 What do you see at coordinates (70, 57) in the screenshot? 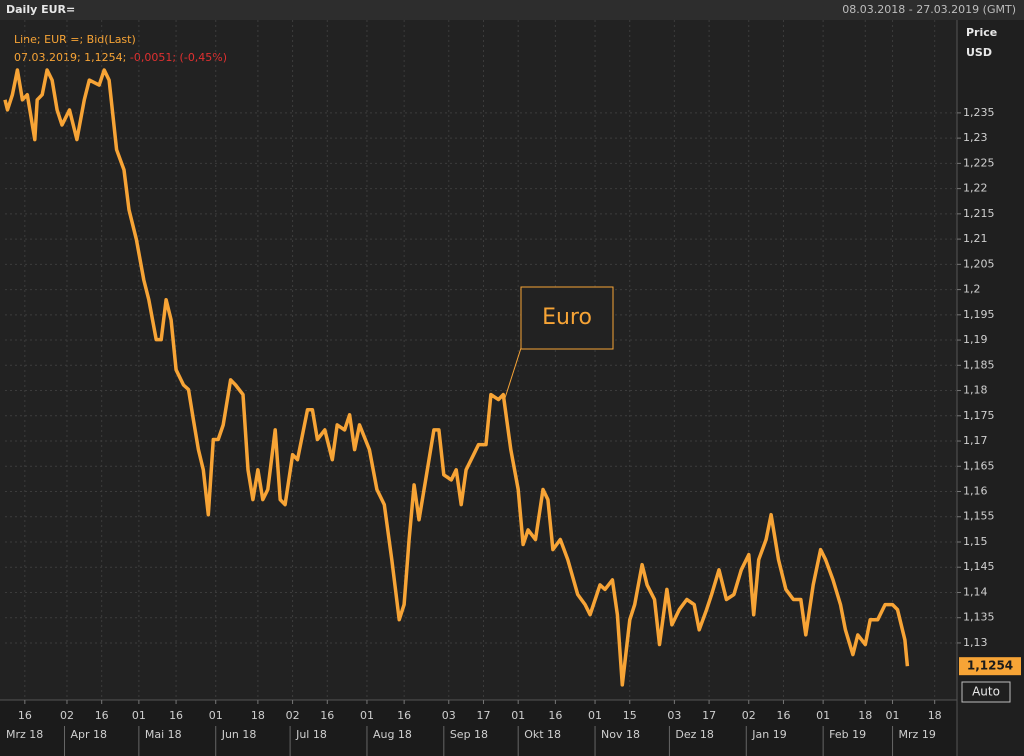
I see `info-date-price: 07.03.2019; 1,1254;` at bounding box center [70, 57].